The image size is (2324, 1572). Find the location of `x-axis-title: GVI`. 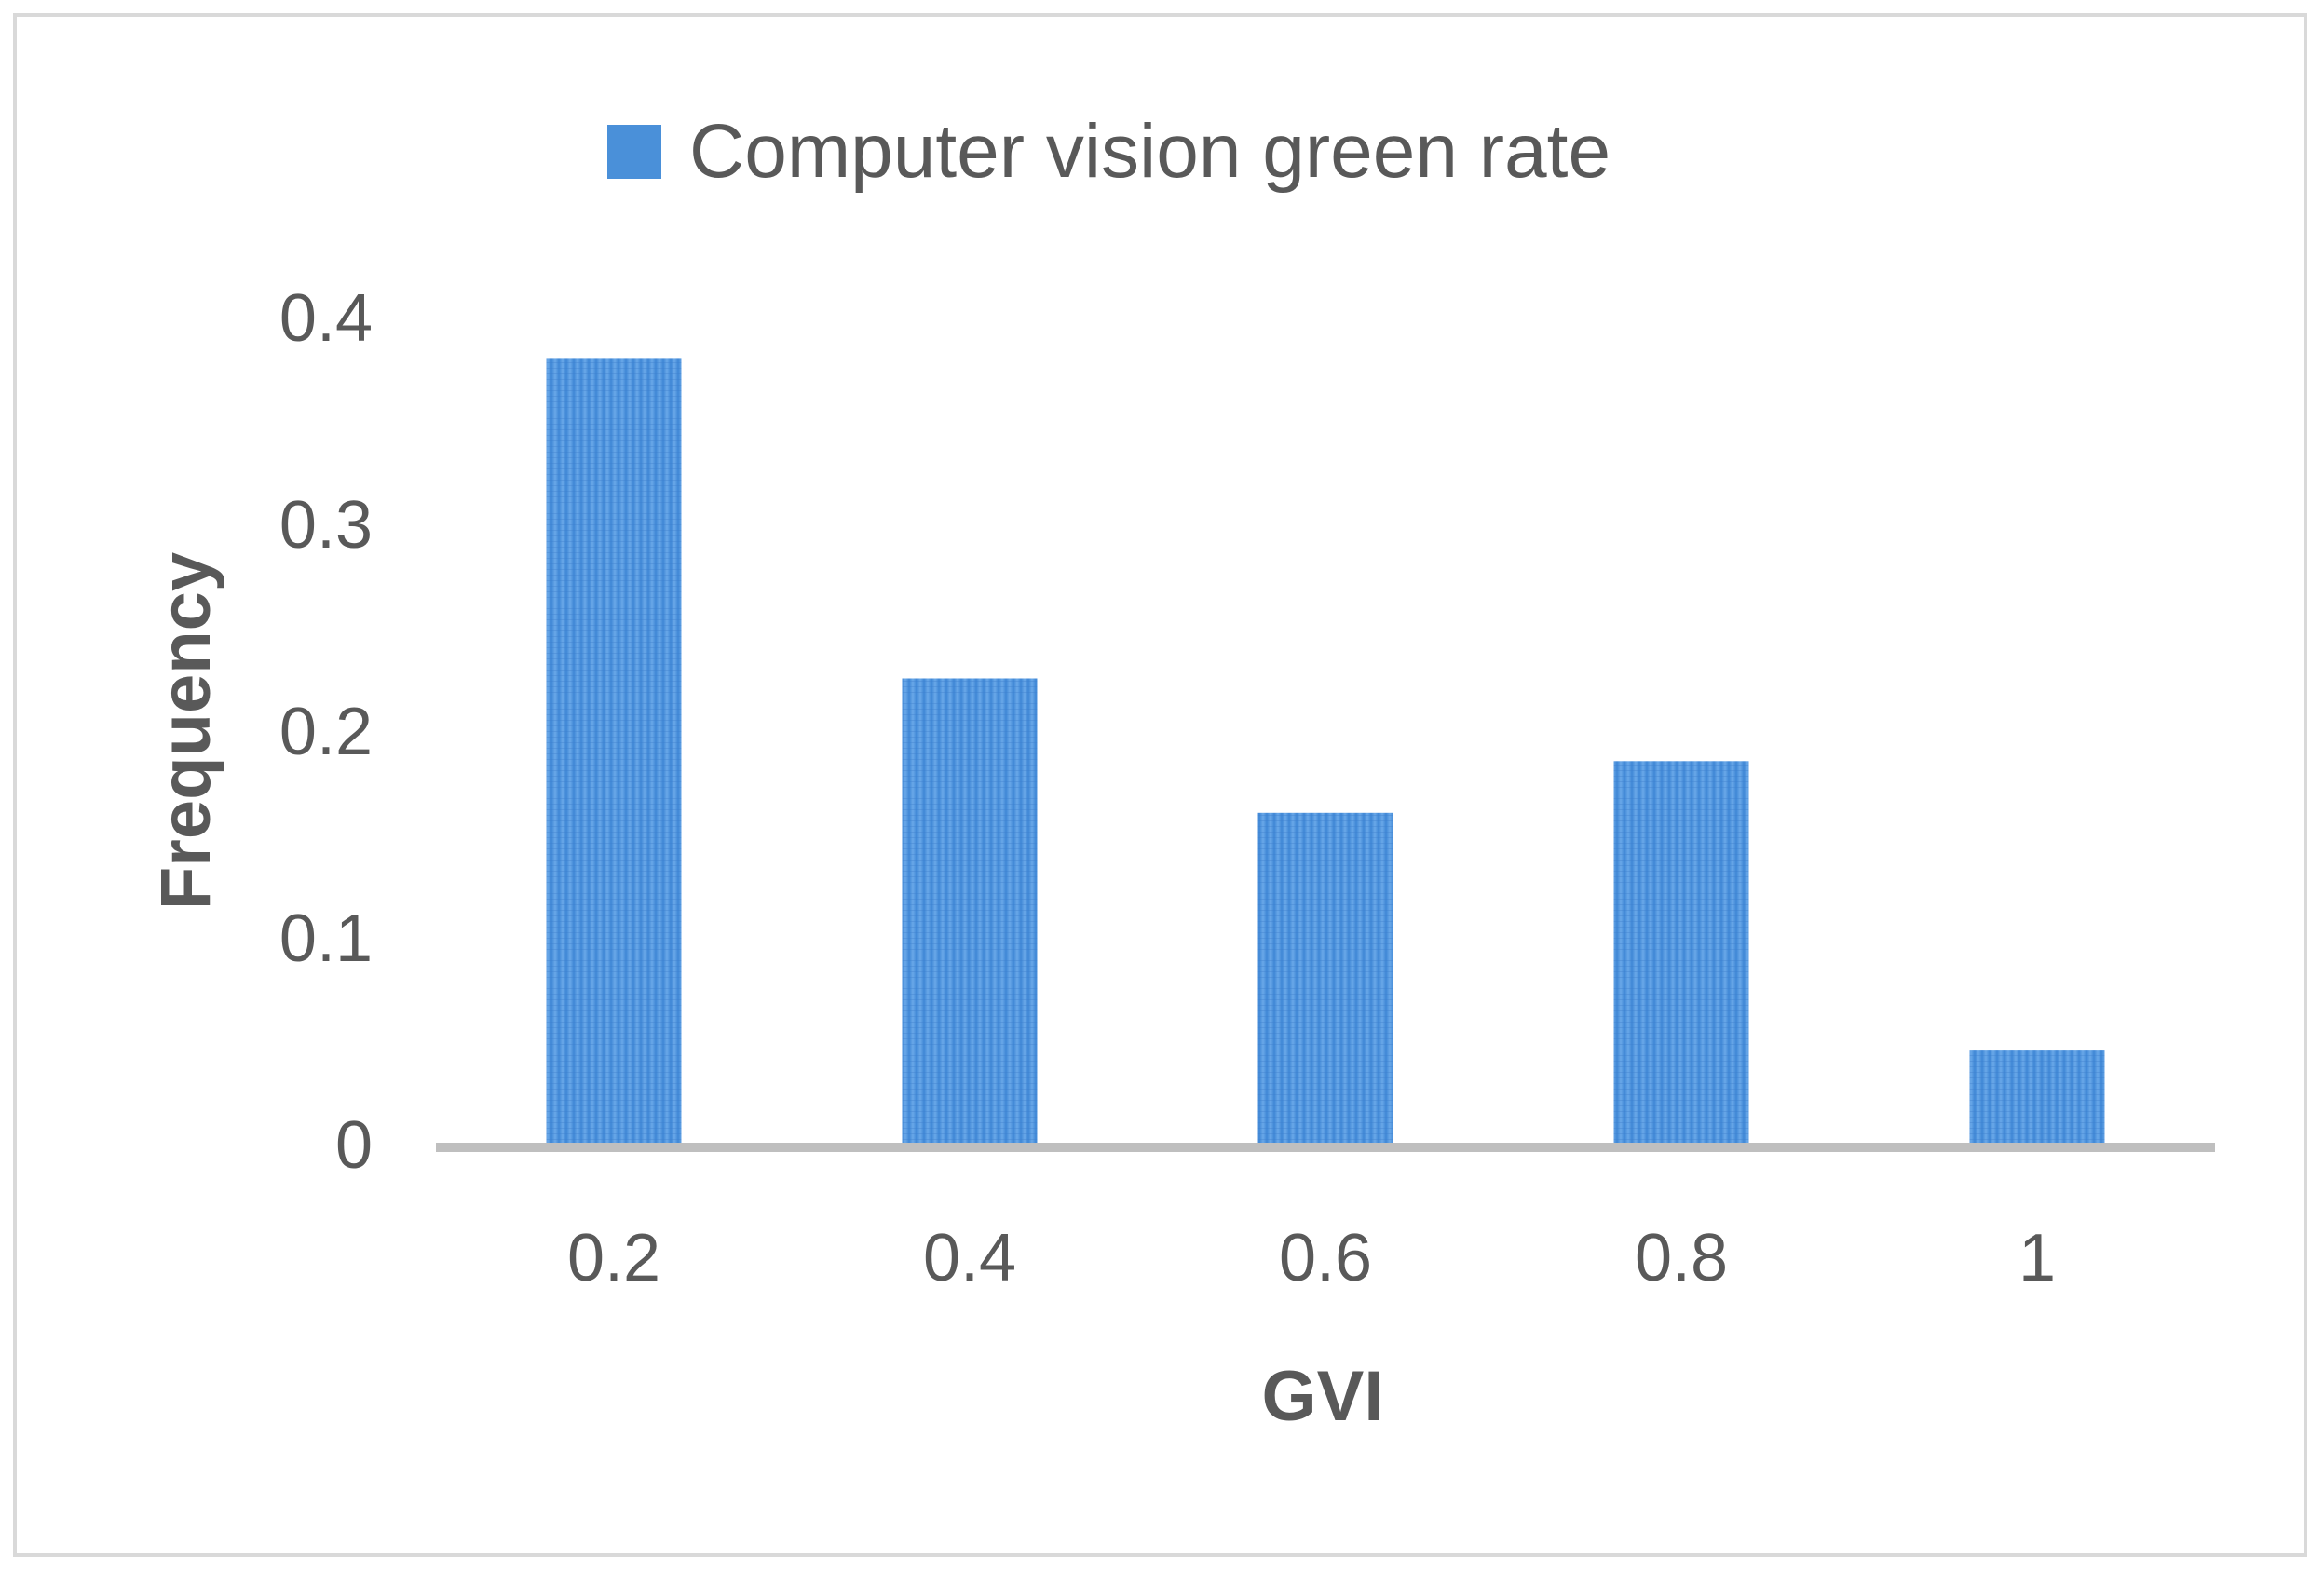

x-axis-title: GVI is located at coordinates (1323, 1396).